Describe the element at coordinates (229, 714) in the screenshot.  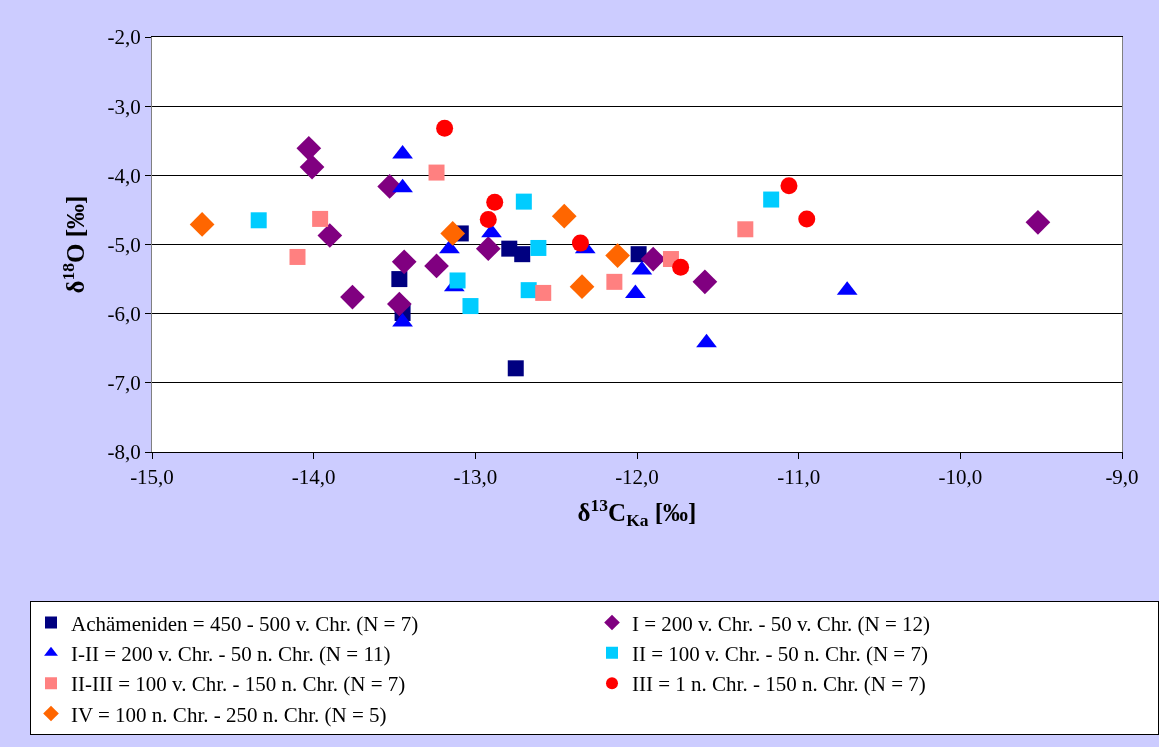
I see `legend-label: IV = 100 n. Chr. - 250 n. Chr. (N = 5)` at that location.